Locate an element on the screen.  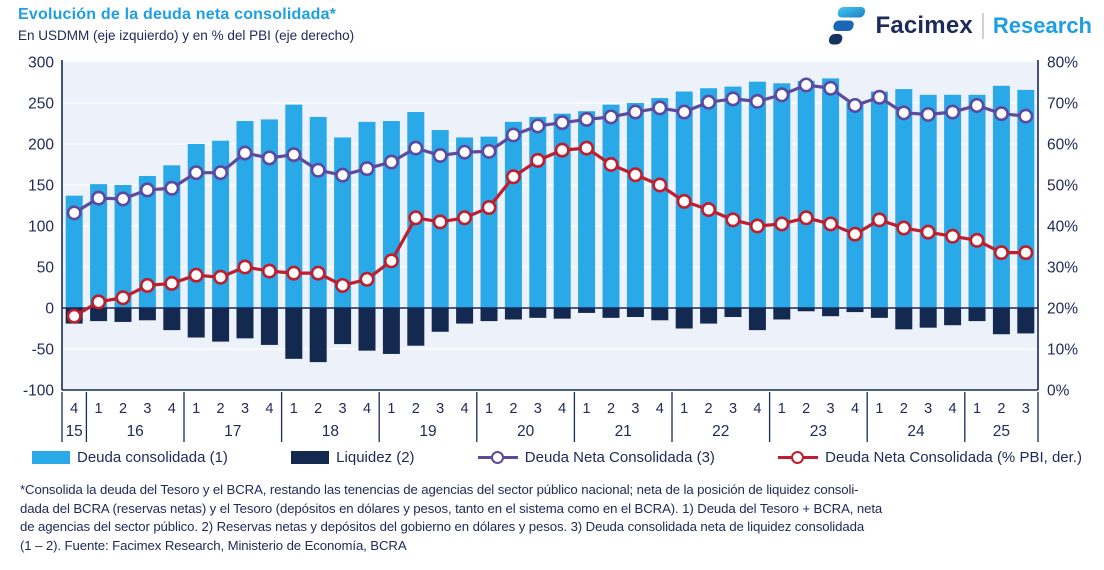
facimex-logo-icon is located at coordinates (847, 26).